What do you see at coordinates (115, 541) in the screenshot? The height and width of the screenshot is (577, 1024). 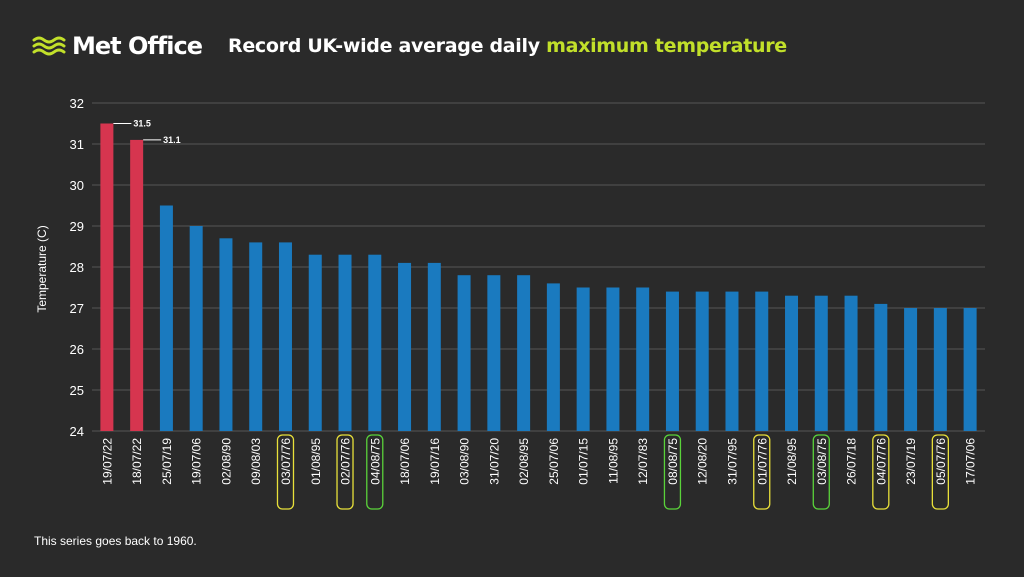 I see `footnote: This series goes back to 1960.` at bounding box center [115, 541].